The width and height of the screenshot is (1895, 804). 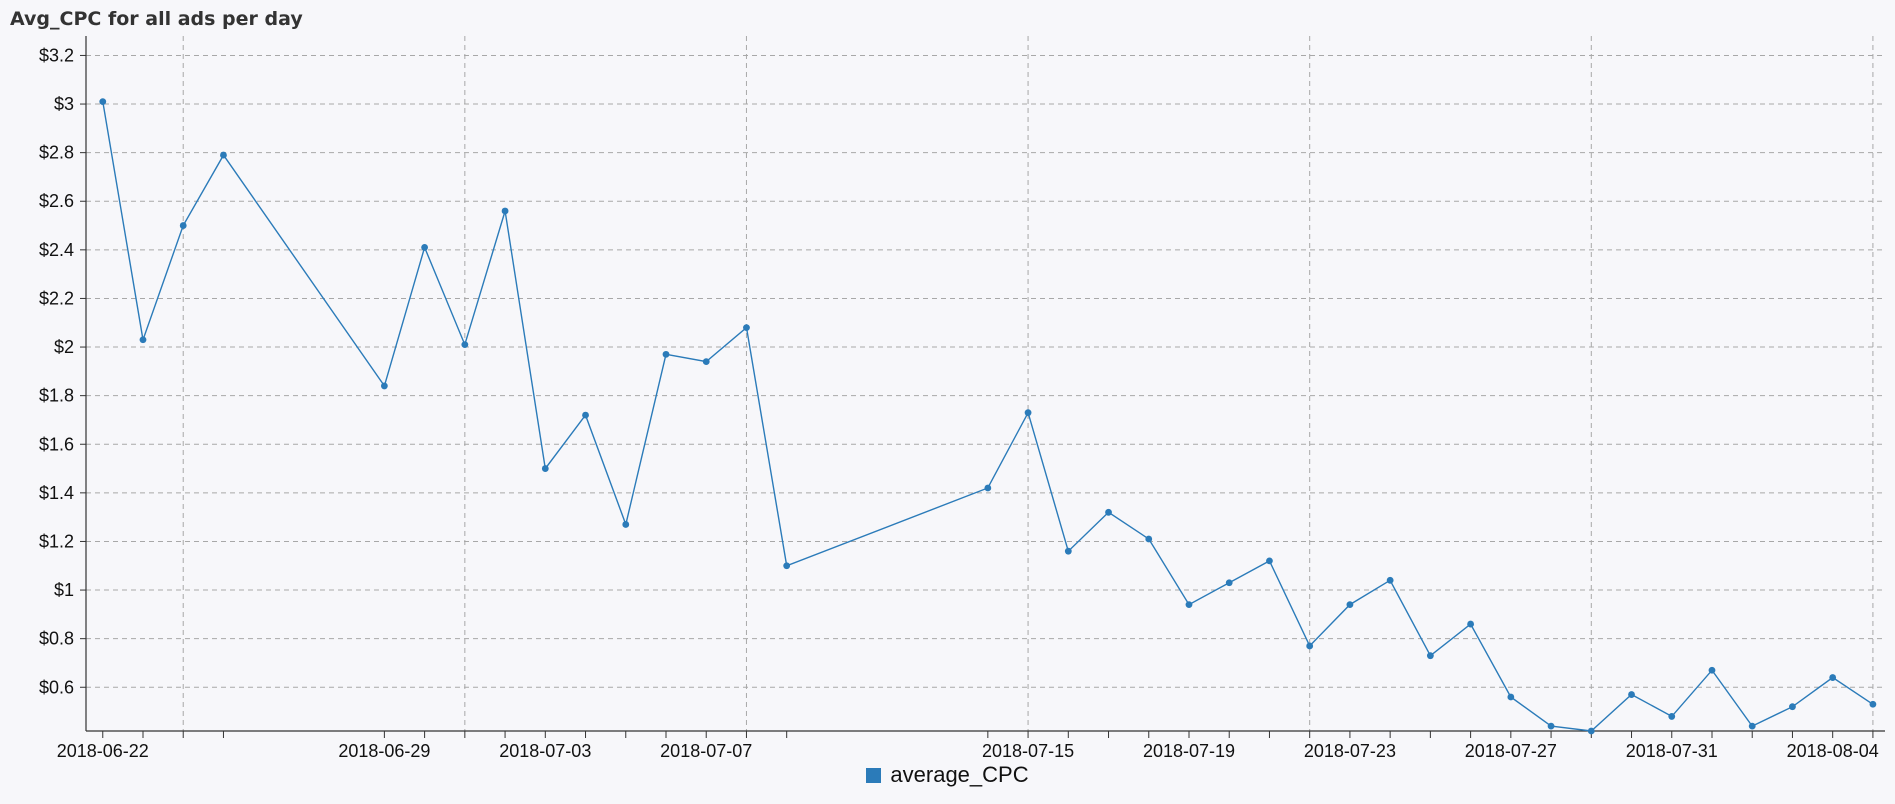 I want to click on legend-label: average_CPC, so click(x=959, y=774).